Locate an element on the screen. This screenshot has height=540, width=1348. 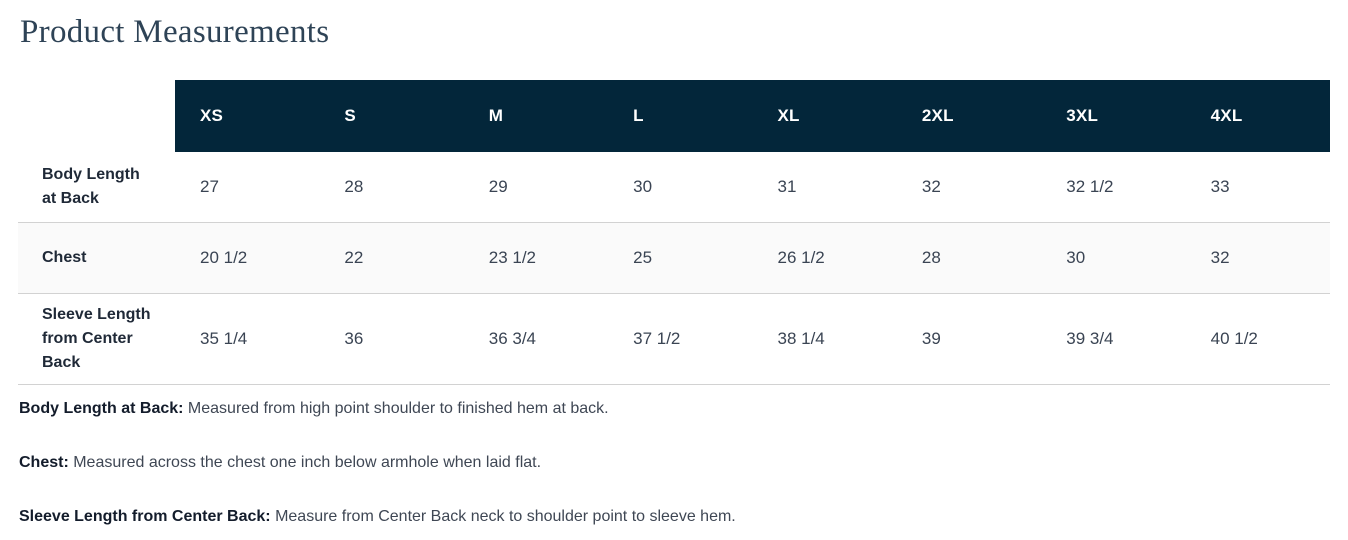
measurement-value: 33 is located at coordinates (1220, 186).